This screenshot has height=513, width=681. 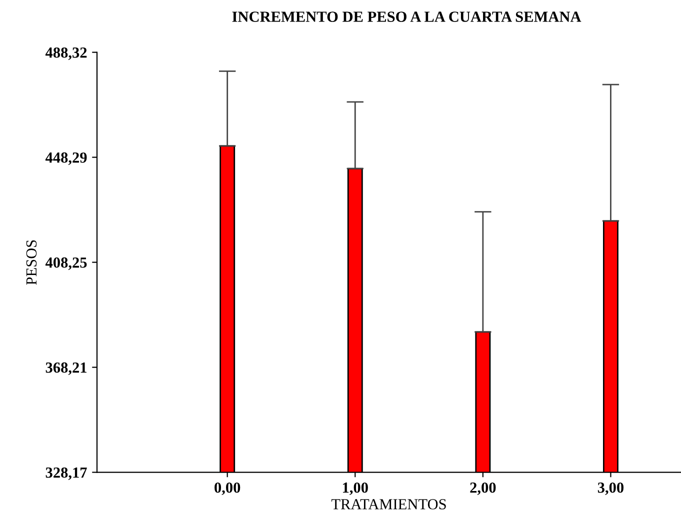 I want to click on x-tick-label: 3,00, so click(x=611, y=488).